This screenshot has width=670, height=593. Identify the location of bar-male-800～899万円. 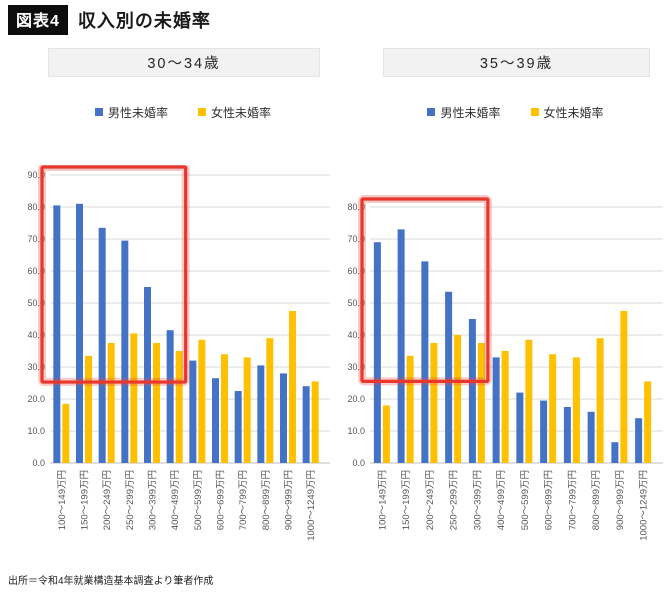
(261, 414).